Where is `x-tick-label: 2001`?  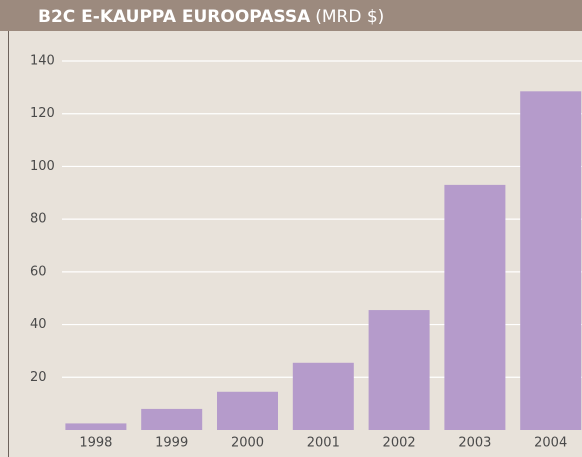
x-tick-label: 2001 is located at coordinates (323, 443).